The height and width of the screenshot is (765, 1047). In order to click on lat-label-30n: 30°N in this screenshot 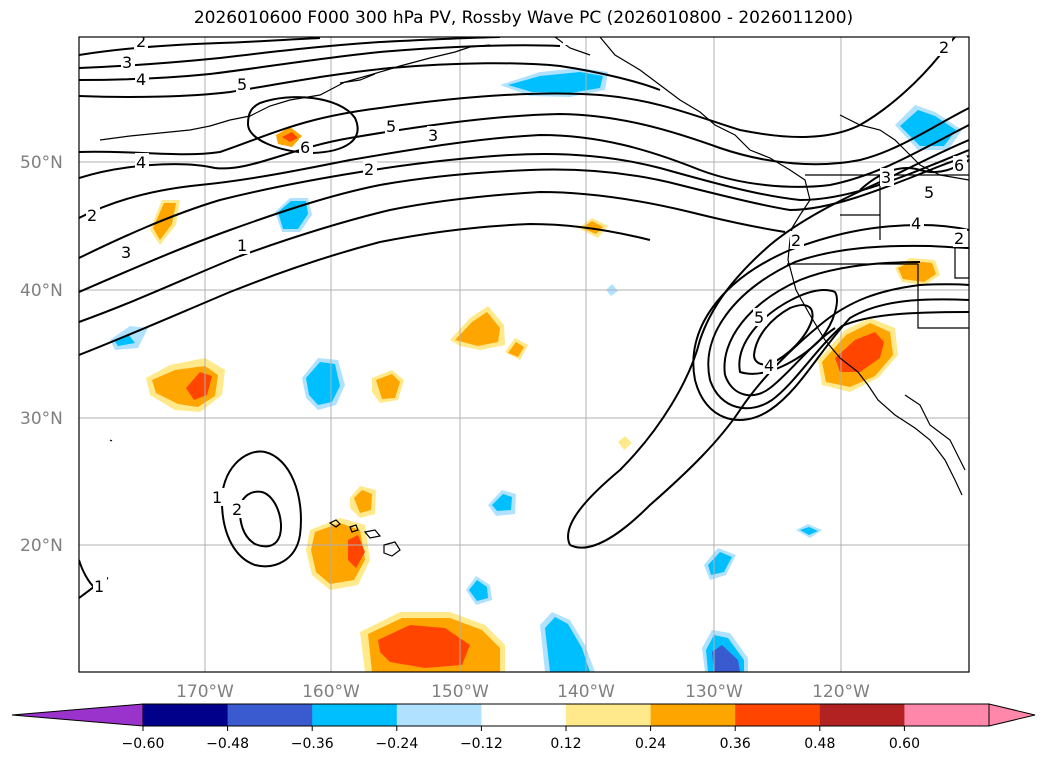, I will do `click(41, 419)`.